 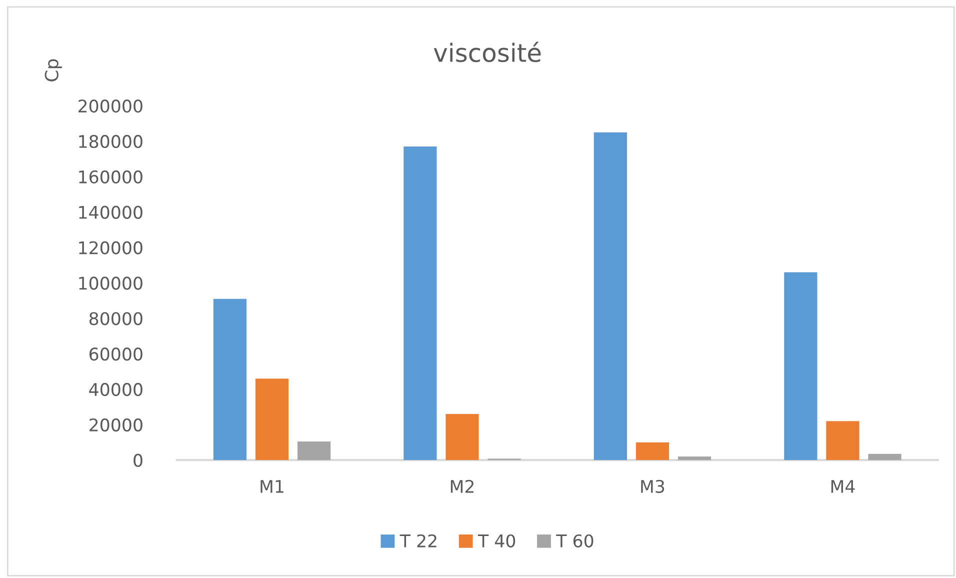 I want to click on y-tick-label: 60000, so click(x=116, y=354).